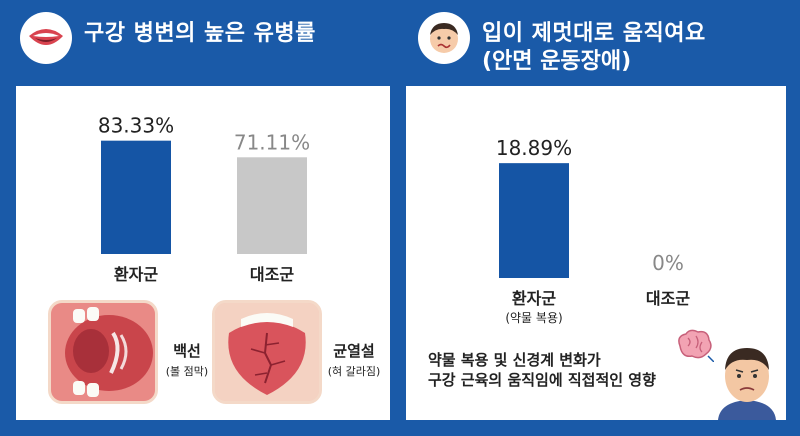  What do you see at coordinates (668, 263) in the screenshot?
I see `right-chart-value-label-1: 0%` at bounding box center [668, 263].